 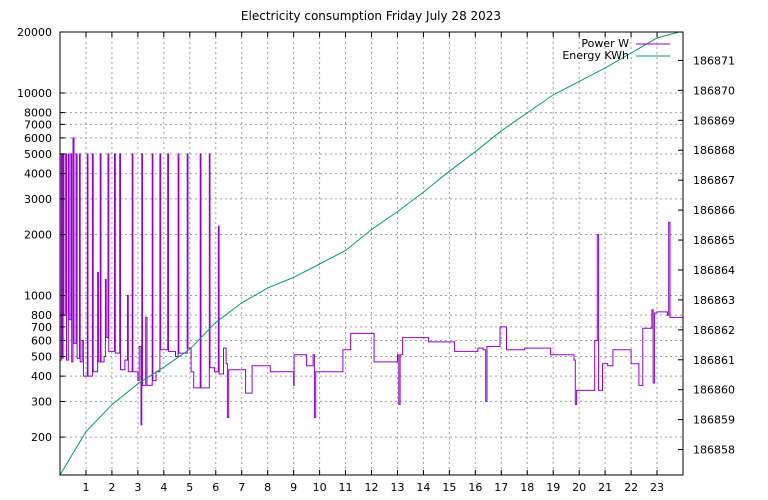 What do you see at coordinates (605, 487) in the screenshot?
I see `x-tick-label: 21` at bounding box center [605, 487].